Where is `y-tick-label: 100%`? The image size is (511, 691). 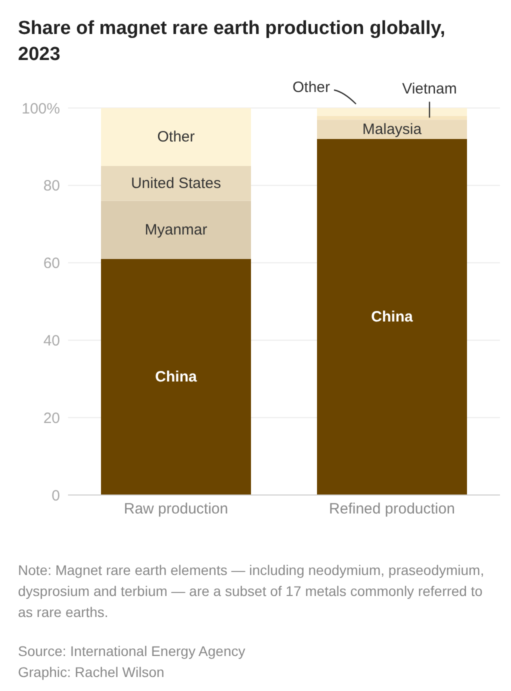 y-tick-label: 100% is located at coordinates (41, 109).